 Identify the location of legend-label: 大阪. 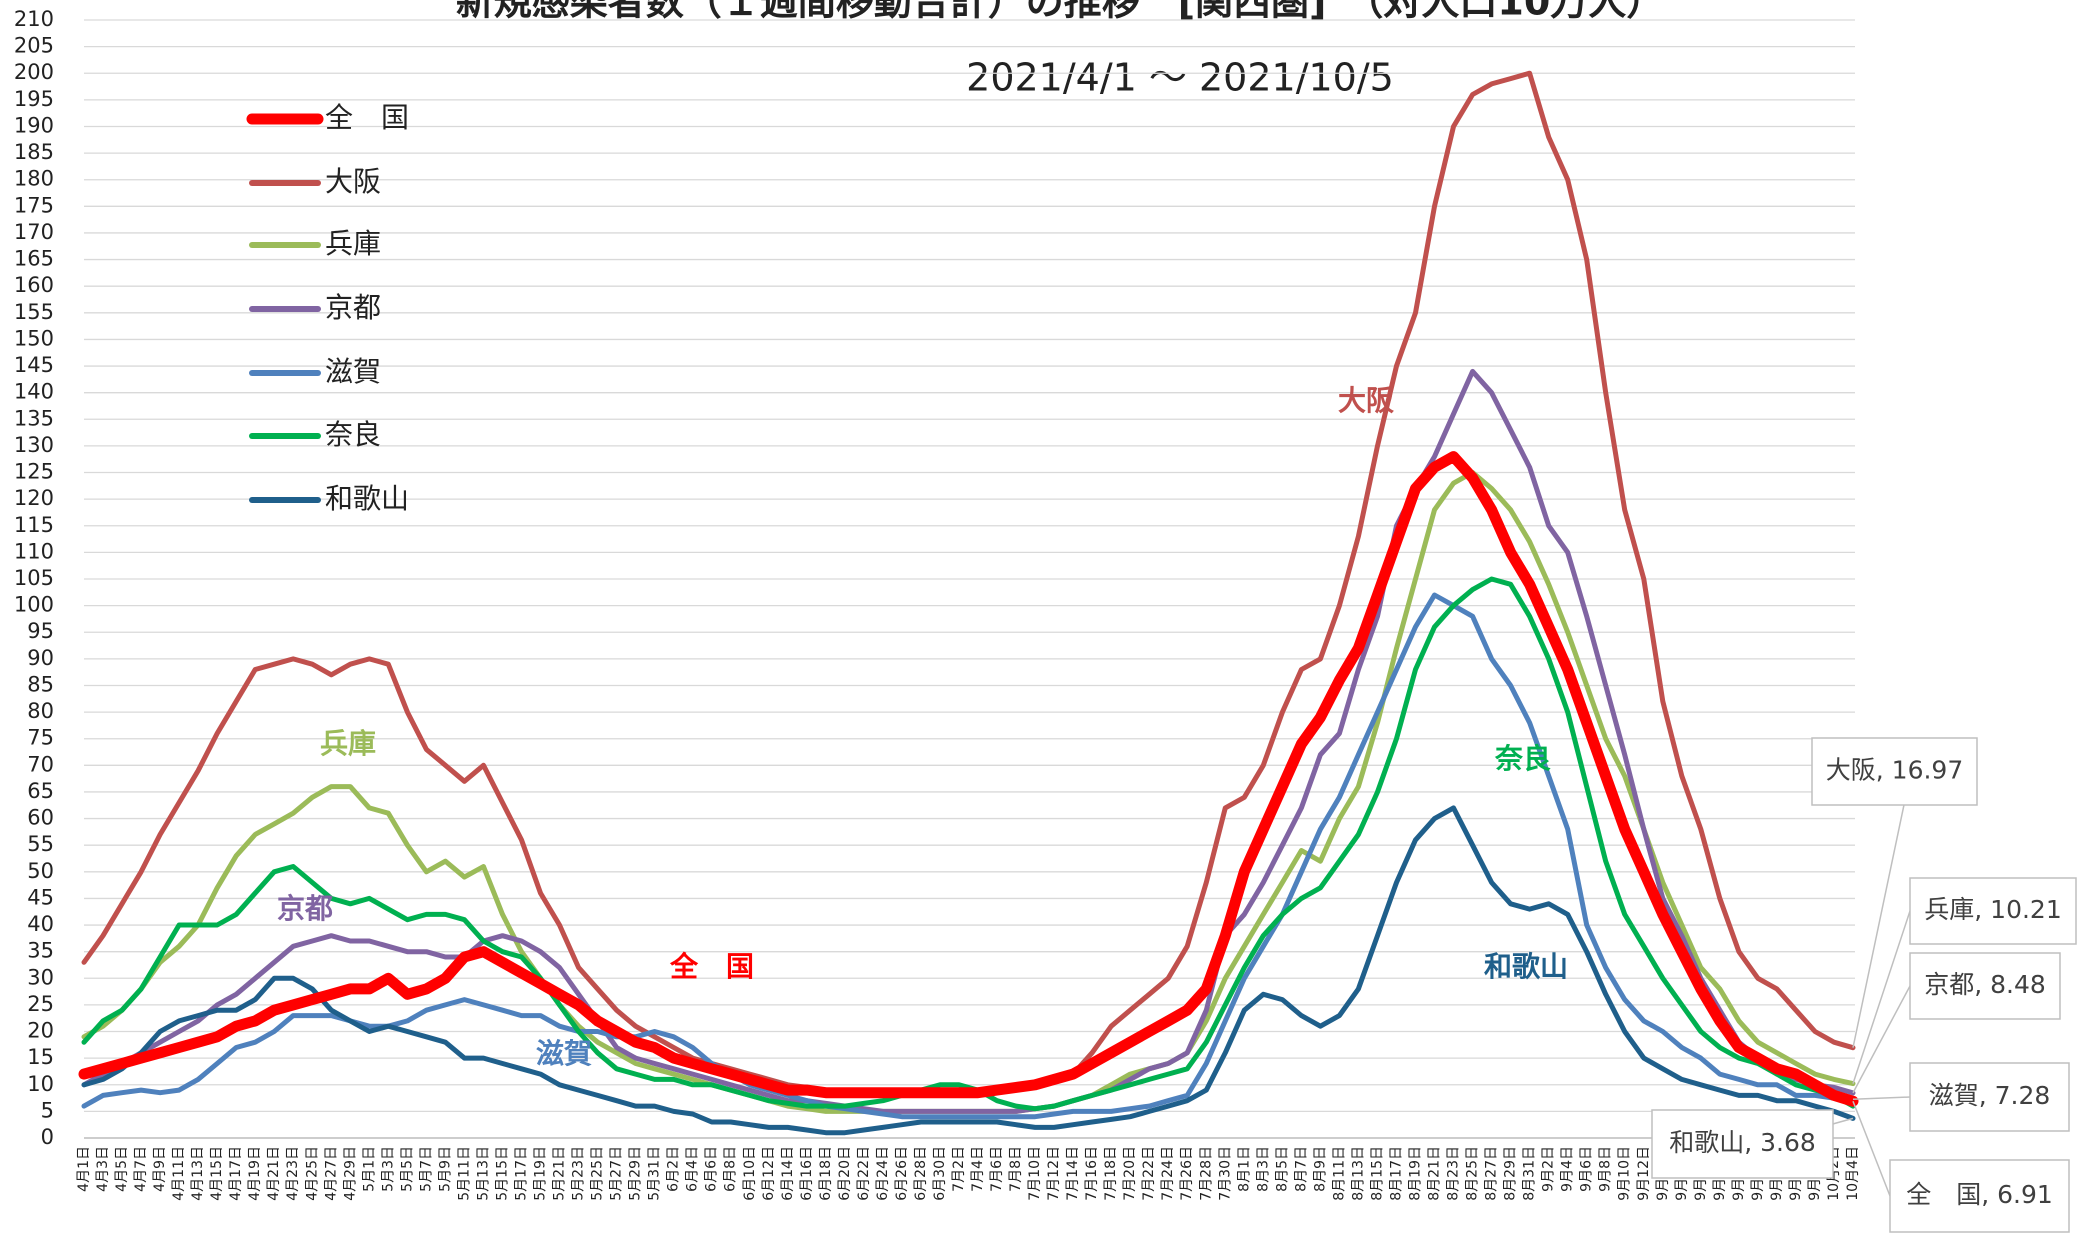
(353, 181).